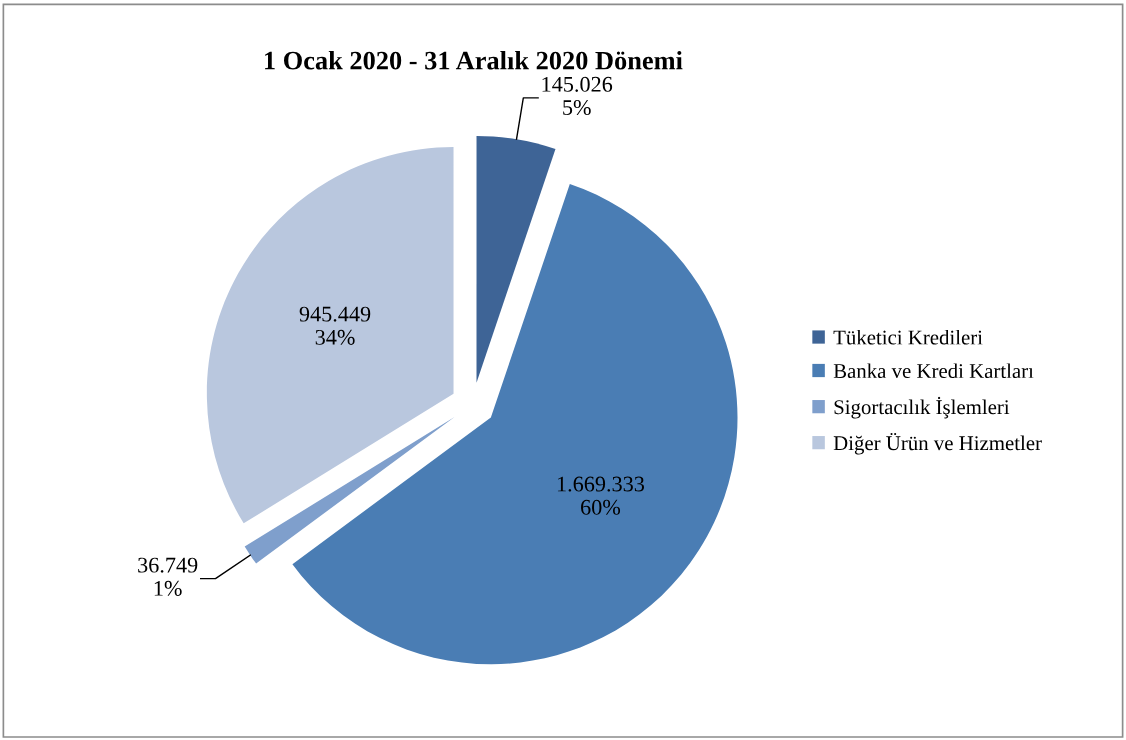 This screenshot has width=1126, height=740. I want to click on data-label: 145.026 5%, so click(577, 96).